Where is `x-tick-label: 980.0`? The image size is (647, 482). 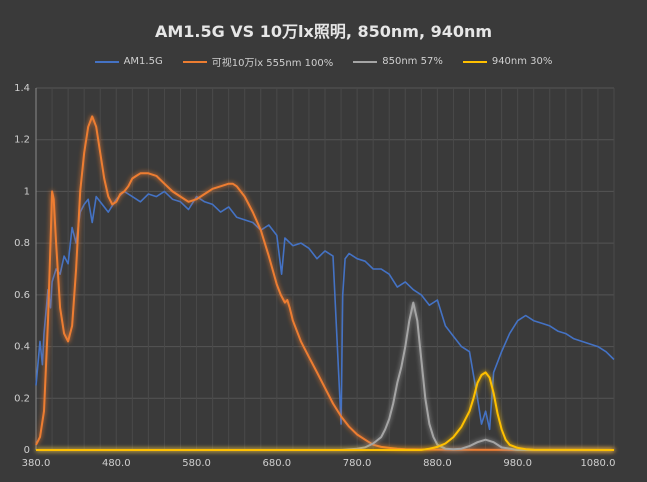
x-tick-label: 980.0 is located at coordinates (517, 463).